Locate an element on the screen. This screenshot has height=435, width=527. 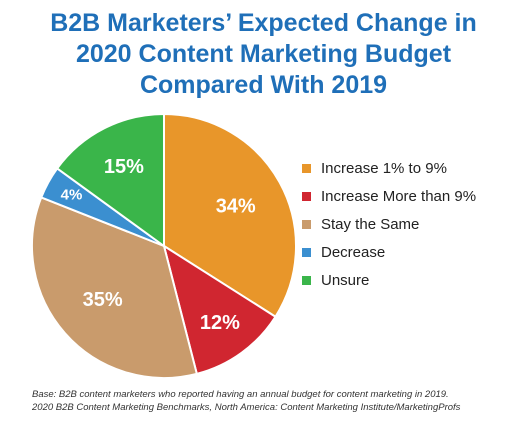
legend-item-increase-1-9: Increase 1% to 9% is located at coordinates (412, 168).